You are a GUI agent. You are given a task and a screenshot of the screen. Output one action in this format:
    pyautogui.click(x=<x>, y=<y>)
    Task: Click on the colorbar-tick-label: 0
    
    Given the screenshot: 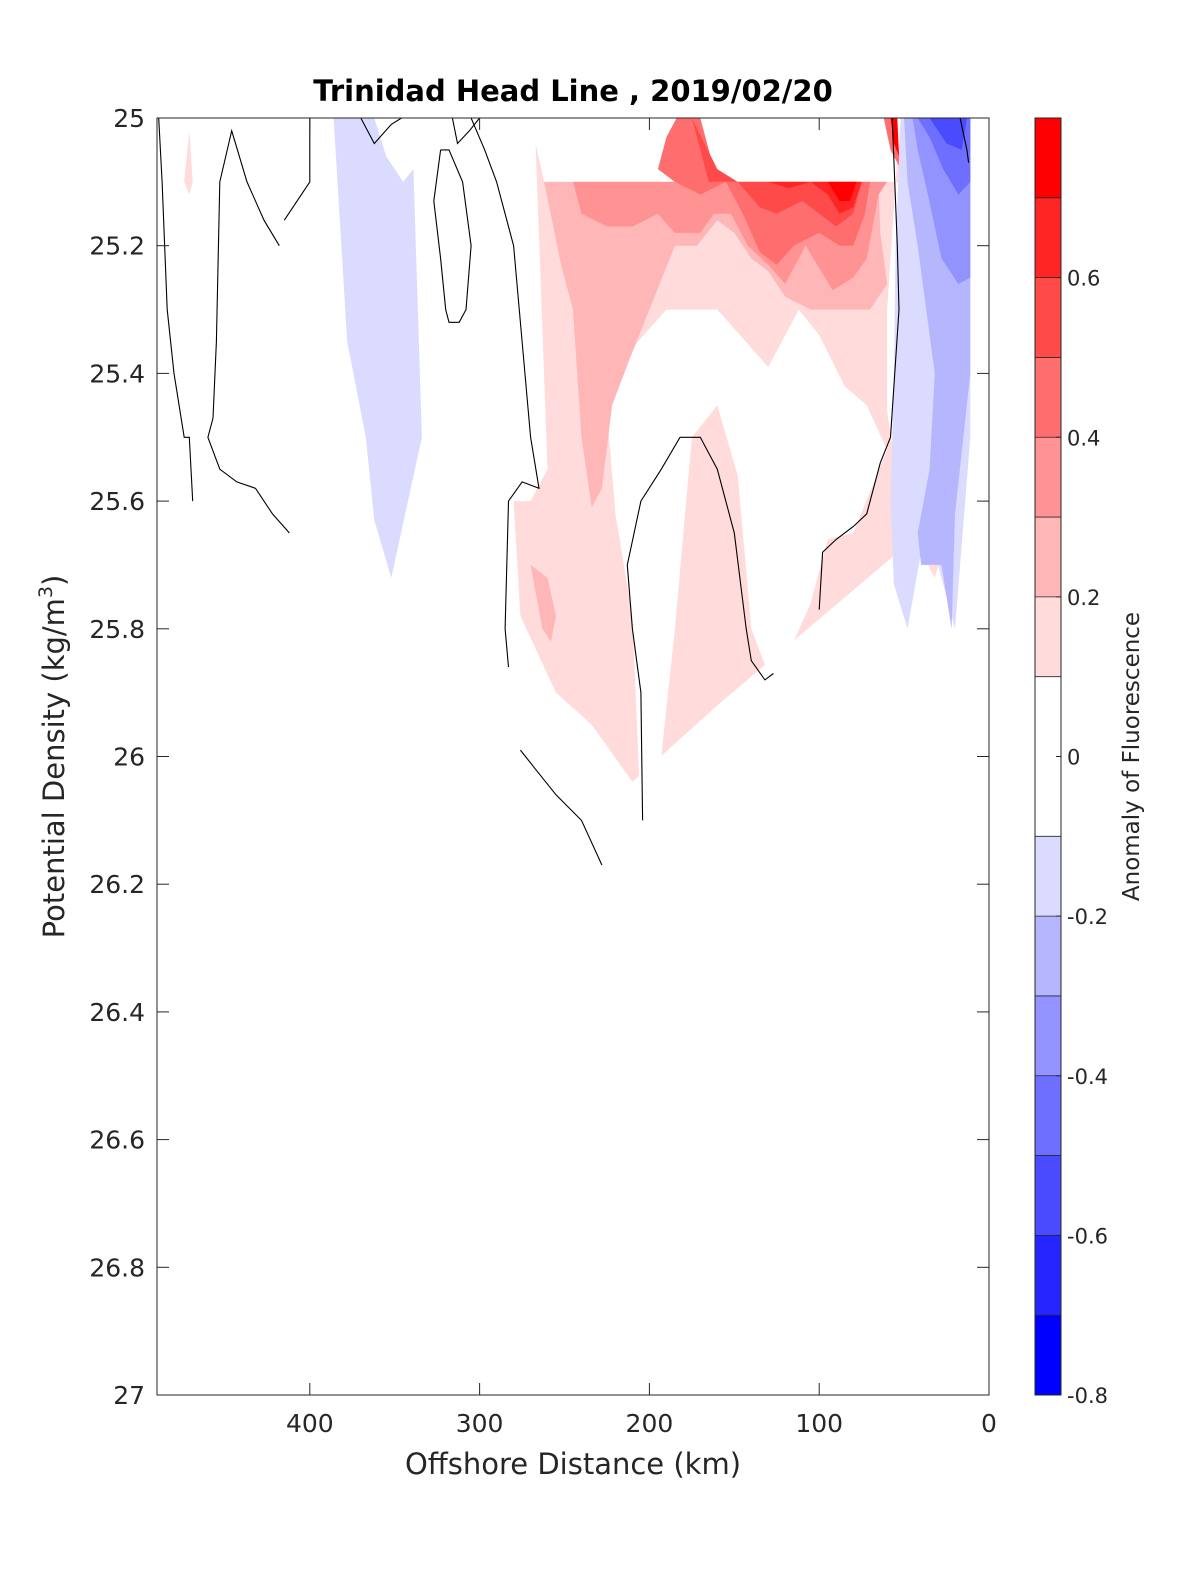 What is the action you would take?
    pyautogui.click(x=1073, y=758)
    